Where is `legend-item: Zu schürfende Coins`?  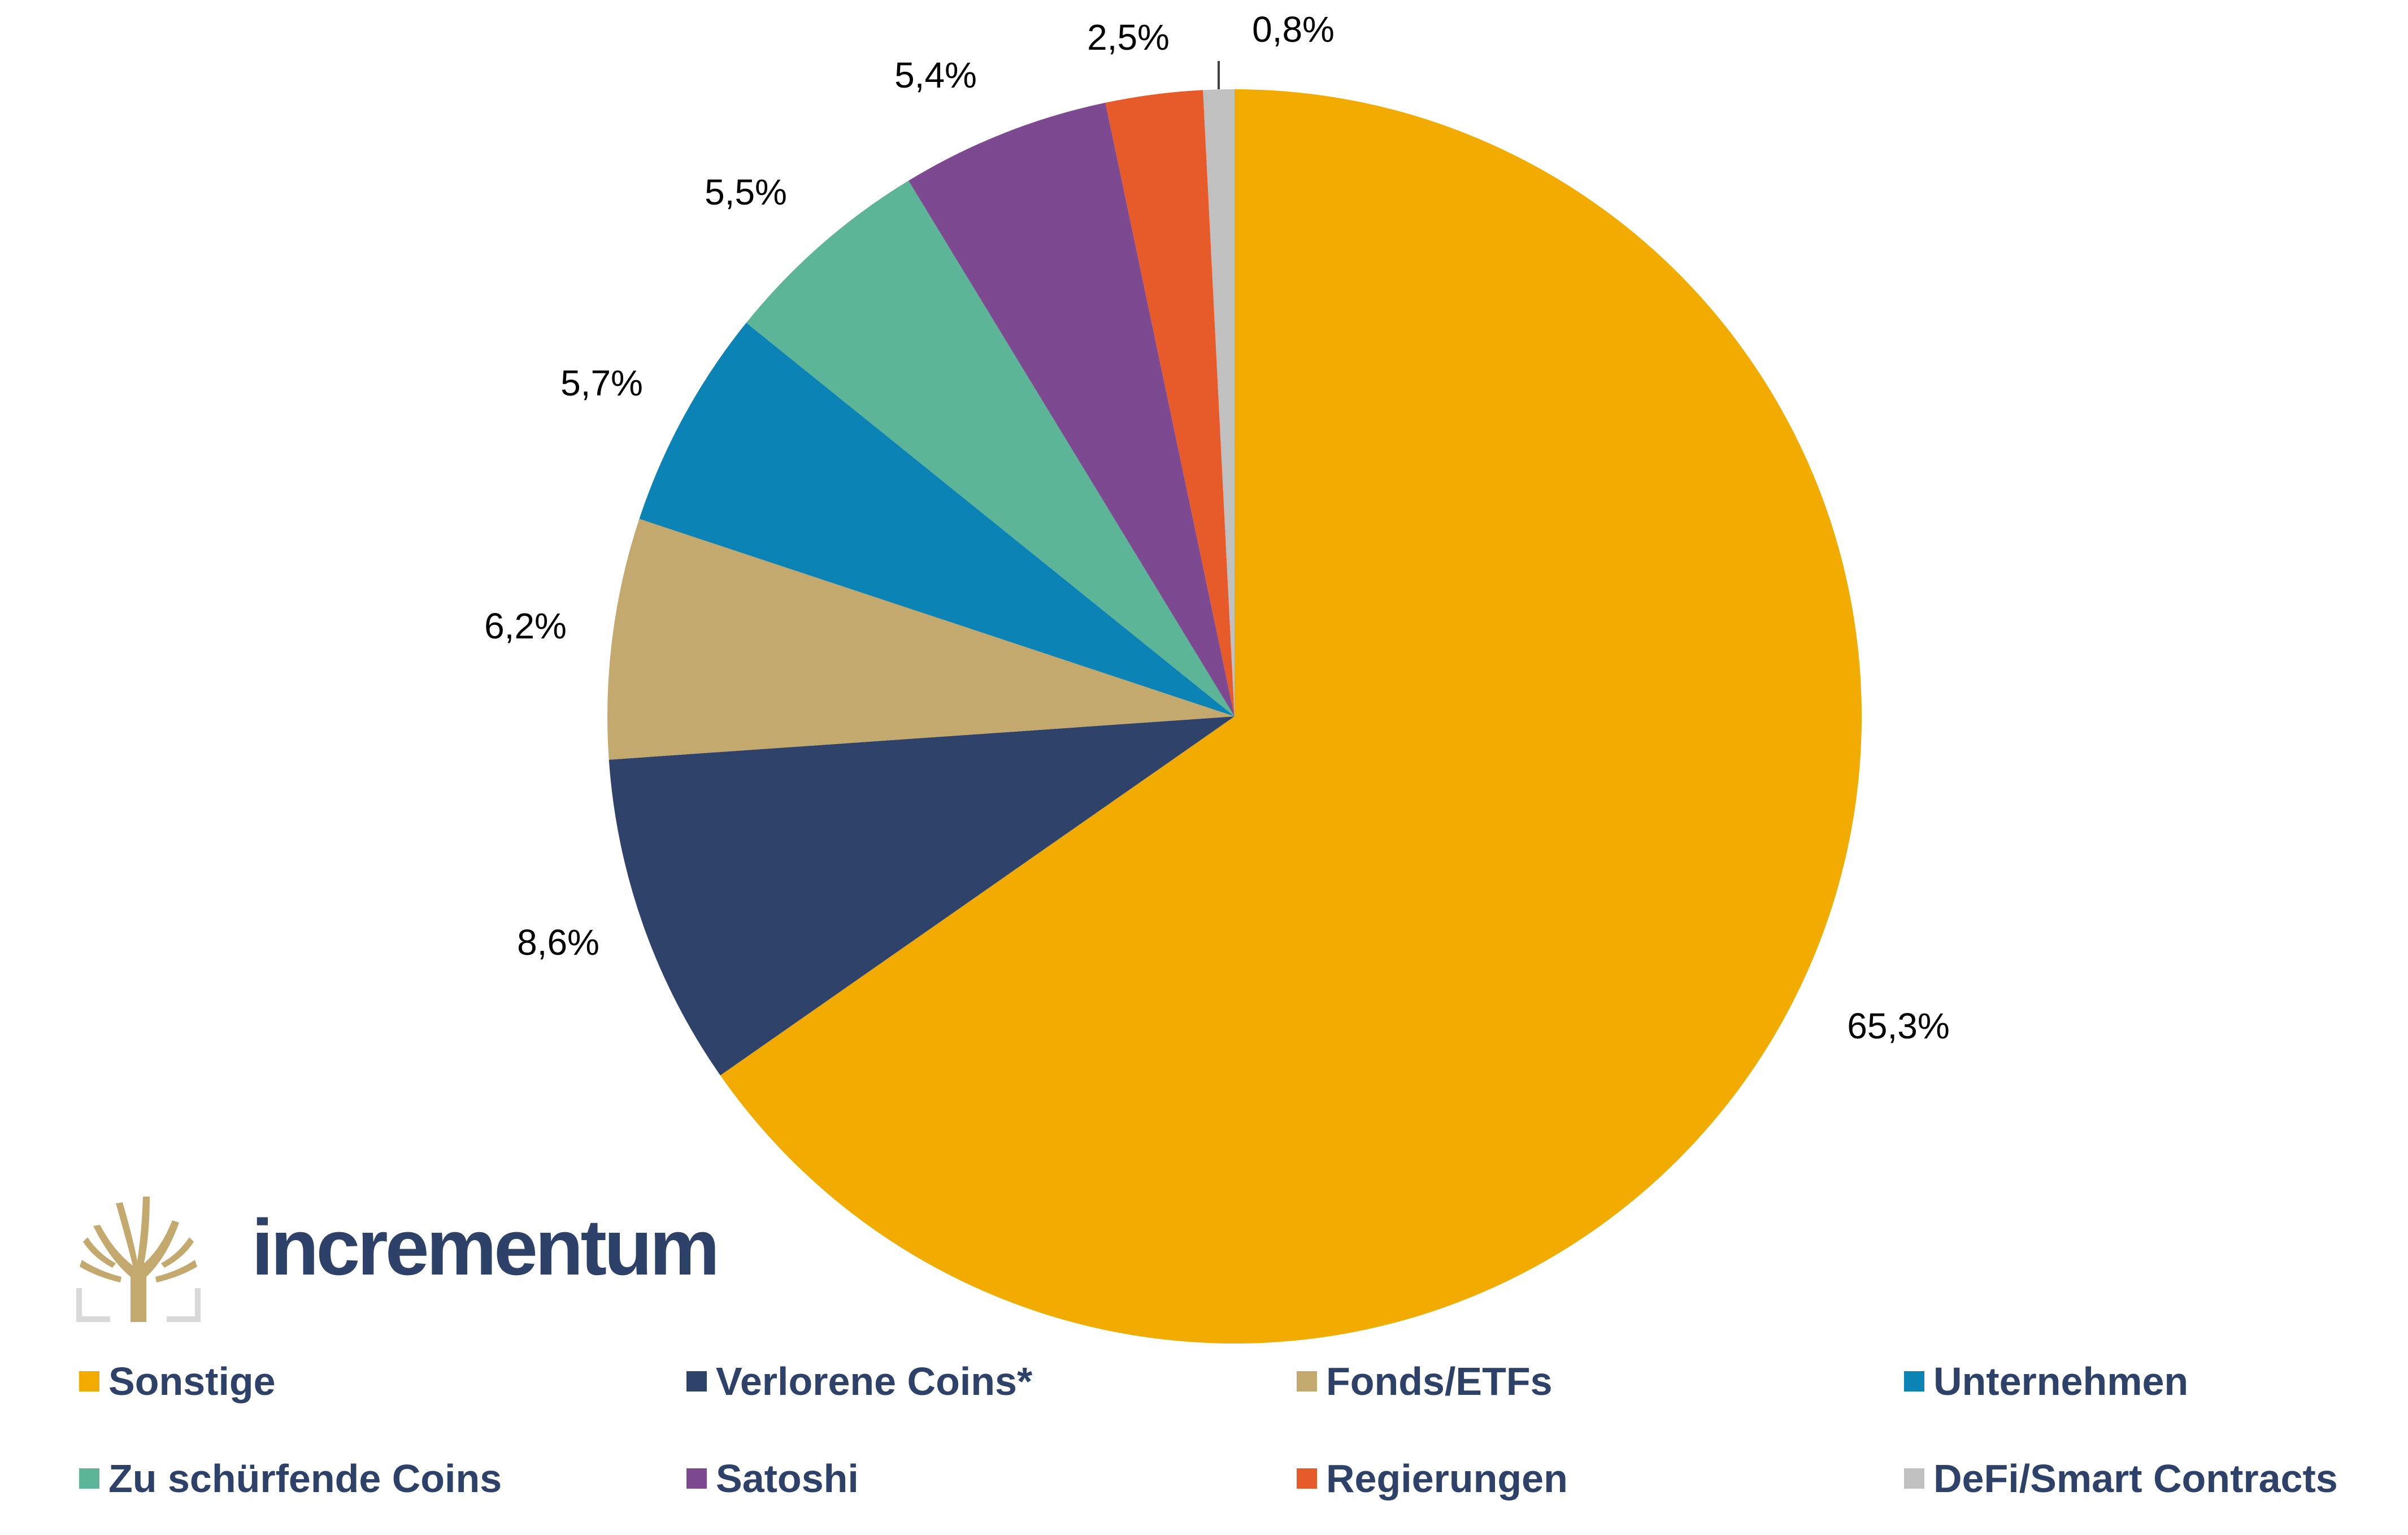 legend-item: Zu schürfende Coins is located at coordinates (290, 1479).